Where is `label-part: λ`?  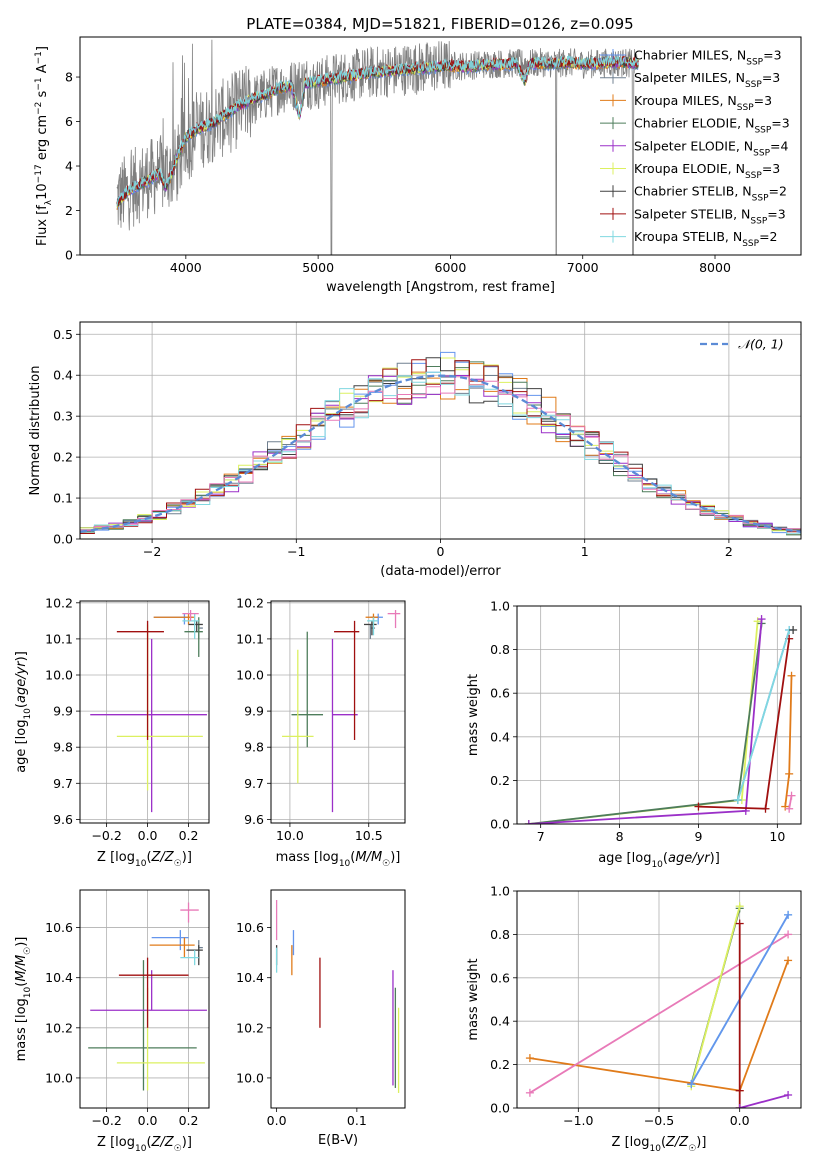 label-part: λ is located at coordinates (49, 202).